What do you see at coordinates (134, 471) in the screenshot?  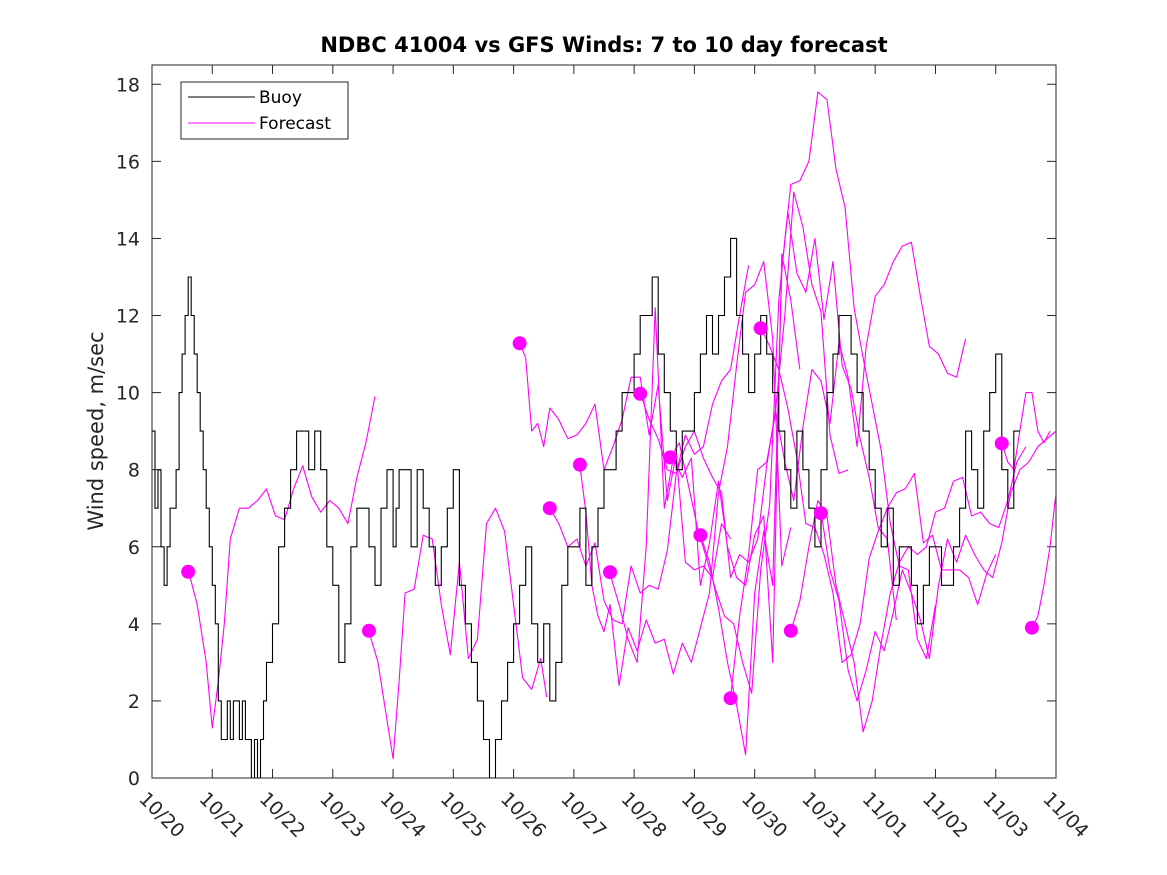 I see `y-tick-label: 8` at bounding box center [134, 471].